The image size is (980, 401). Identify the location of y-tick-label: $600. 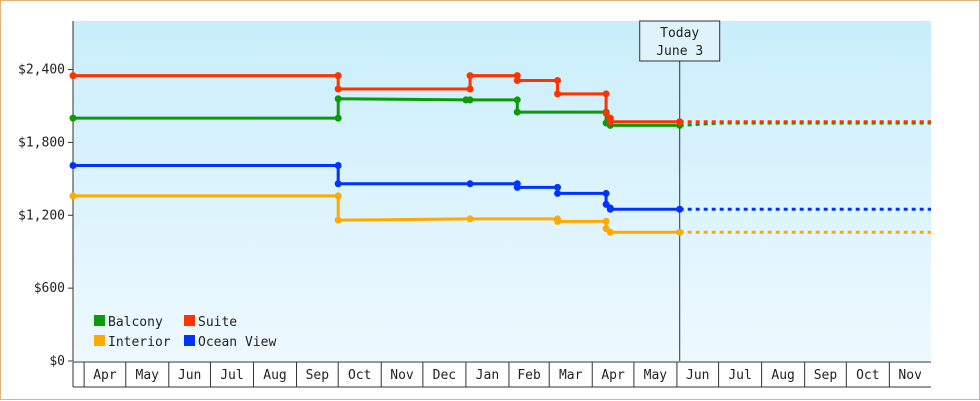
(49, 288).